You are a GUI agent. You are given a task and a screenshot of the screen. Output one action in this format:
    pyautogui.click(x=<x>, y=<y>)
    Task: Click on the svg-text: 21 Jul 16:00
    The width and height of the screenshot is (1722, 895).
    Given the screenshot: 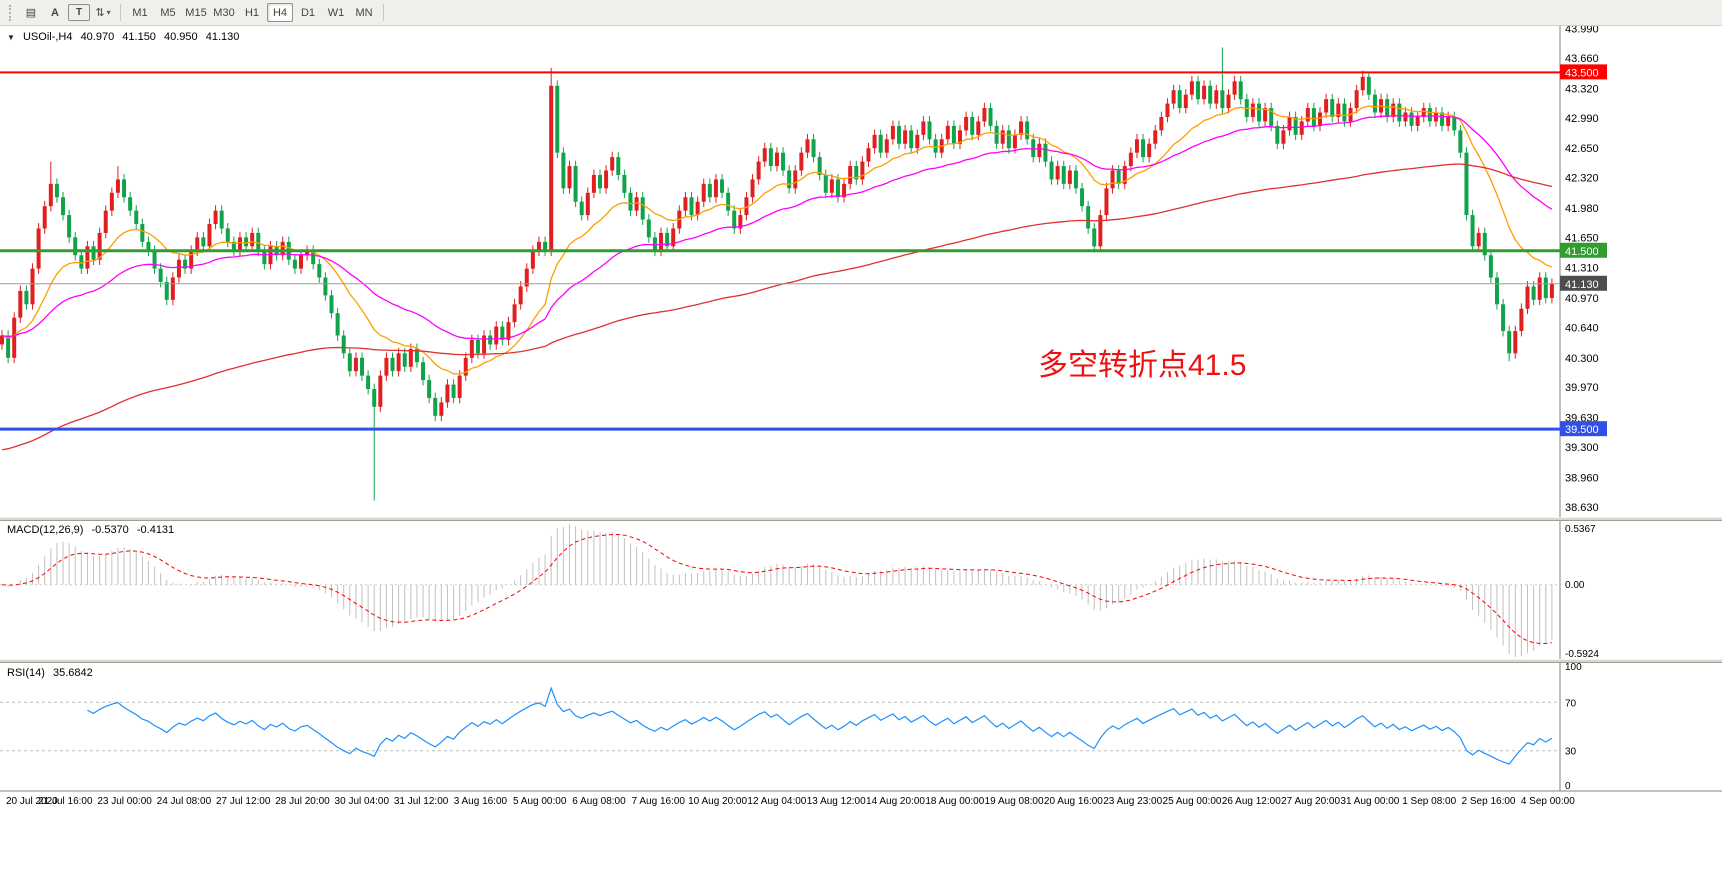 What is the action you would take?
    pyautogui.click(x=65, y=801)
    